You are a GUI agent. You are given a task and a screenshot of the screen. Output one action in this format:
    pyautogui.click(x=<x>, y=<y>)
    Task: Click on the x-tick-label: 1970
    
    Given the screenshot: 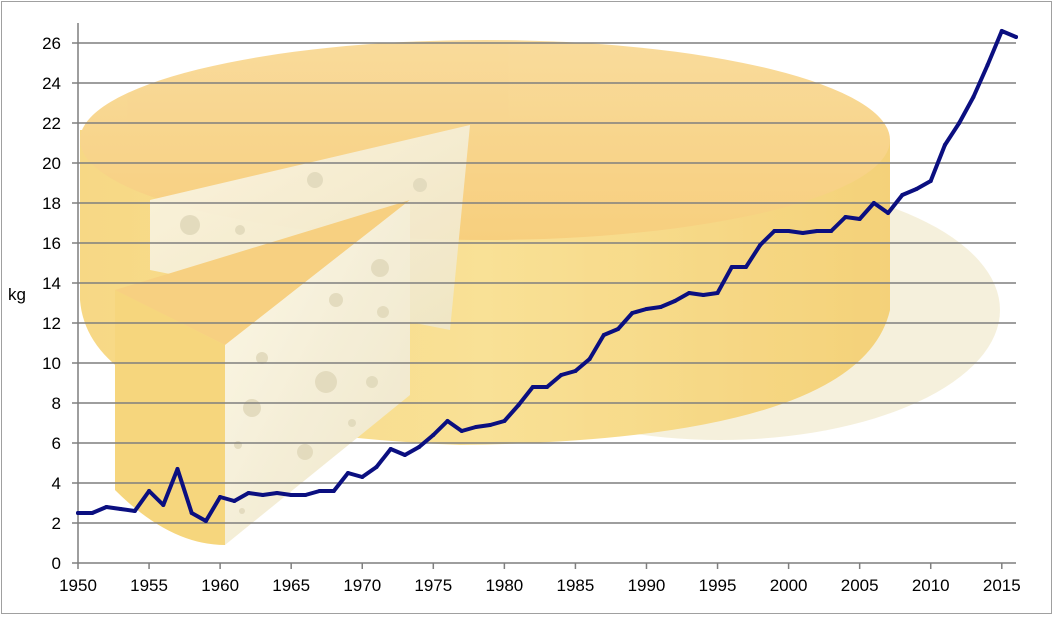 What is the action you would take?
    pyautogui.click(x=362, y=585)
    